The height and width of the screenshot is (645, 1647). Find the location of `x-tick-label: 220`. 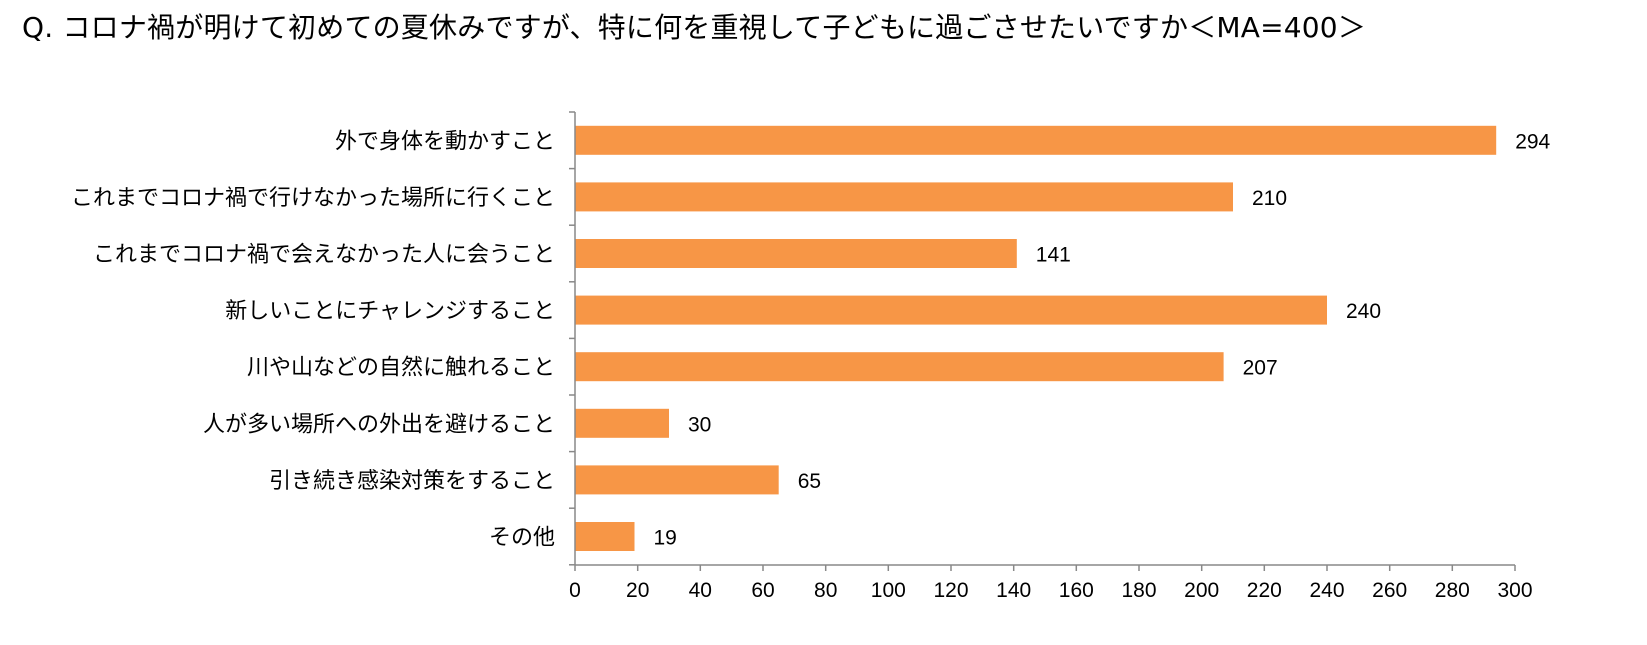

x-tick-label: 220 is located at coordinates (1264, 590).